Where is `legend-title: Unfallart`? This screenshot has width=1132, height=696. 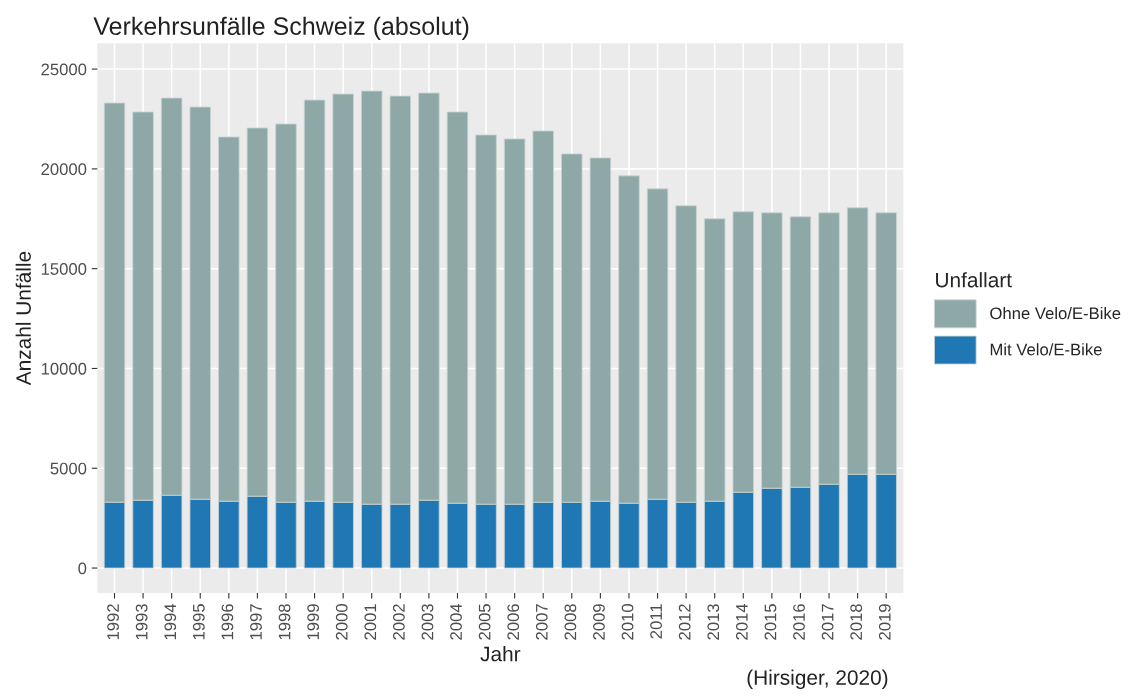 legend-title: Unfallart is located at coordinates (974, 280).